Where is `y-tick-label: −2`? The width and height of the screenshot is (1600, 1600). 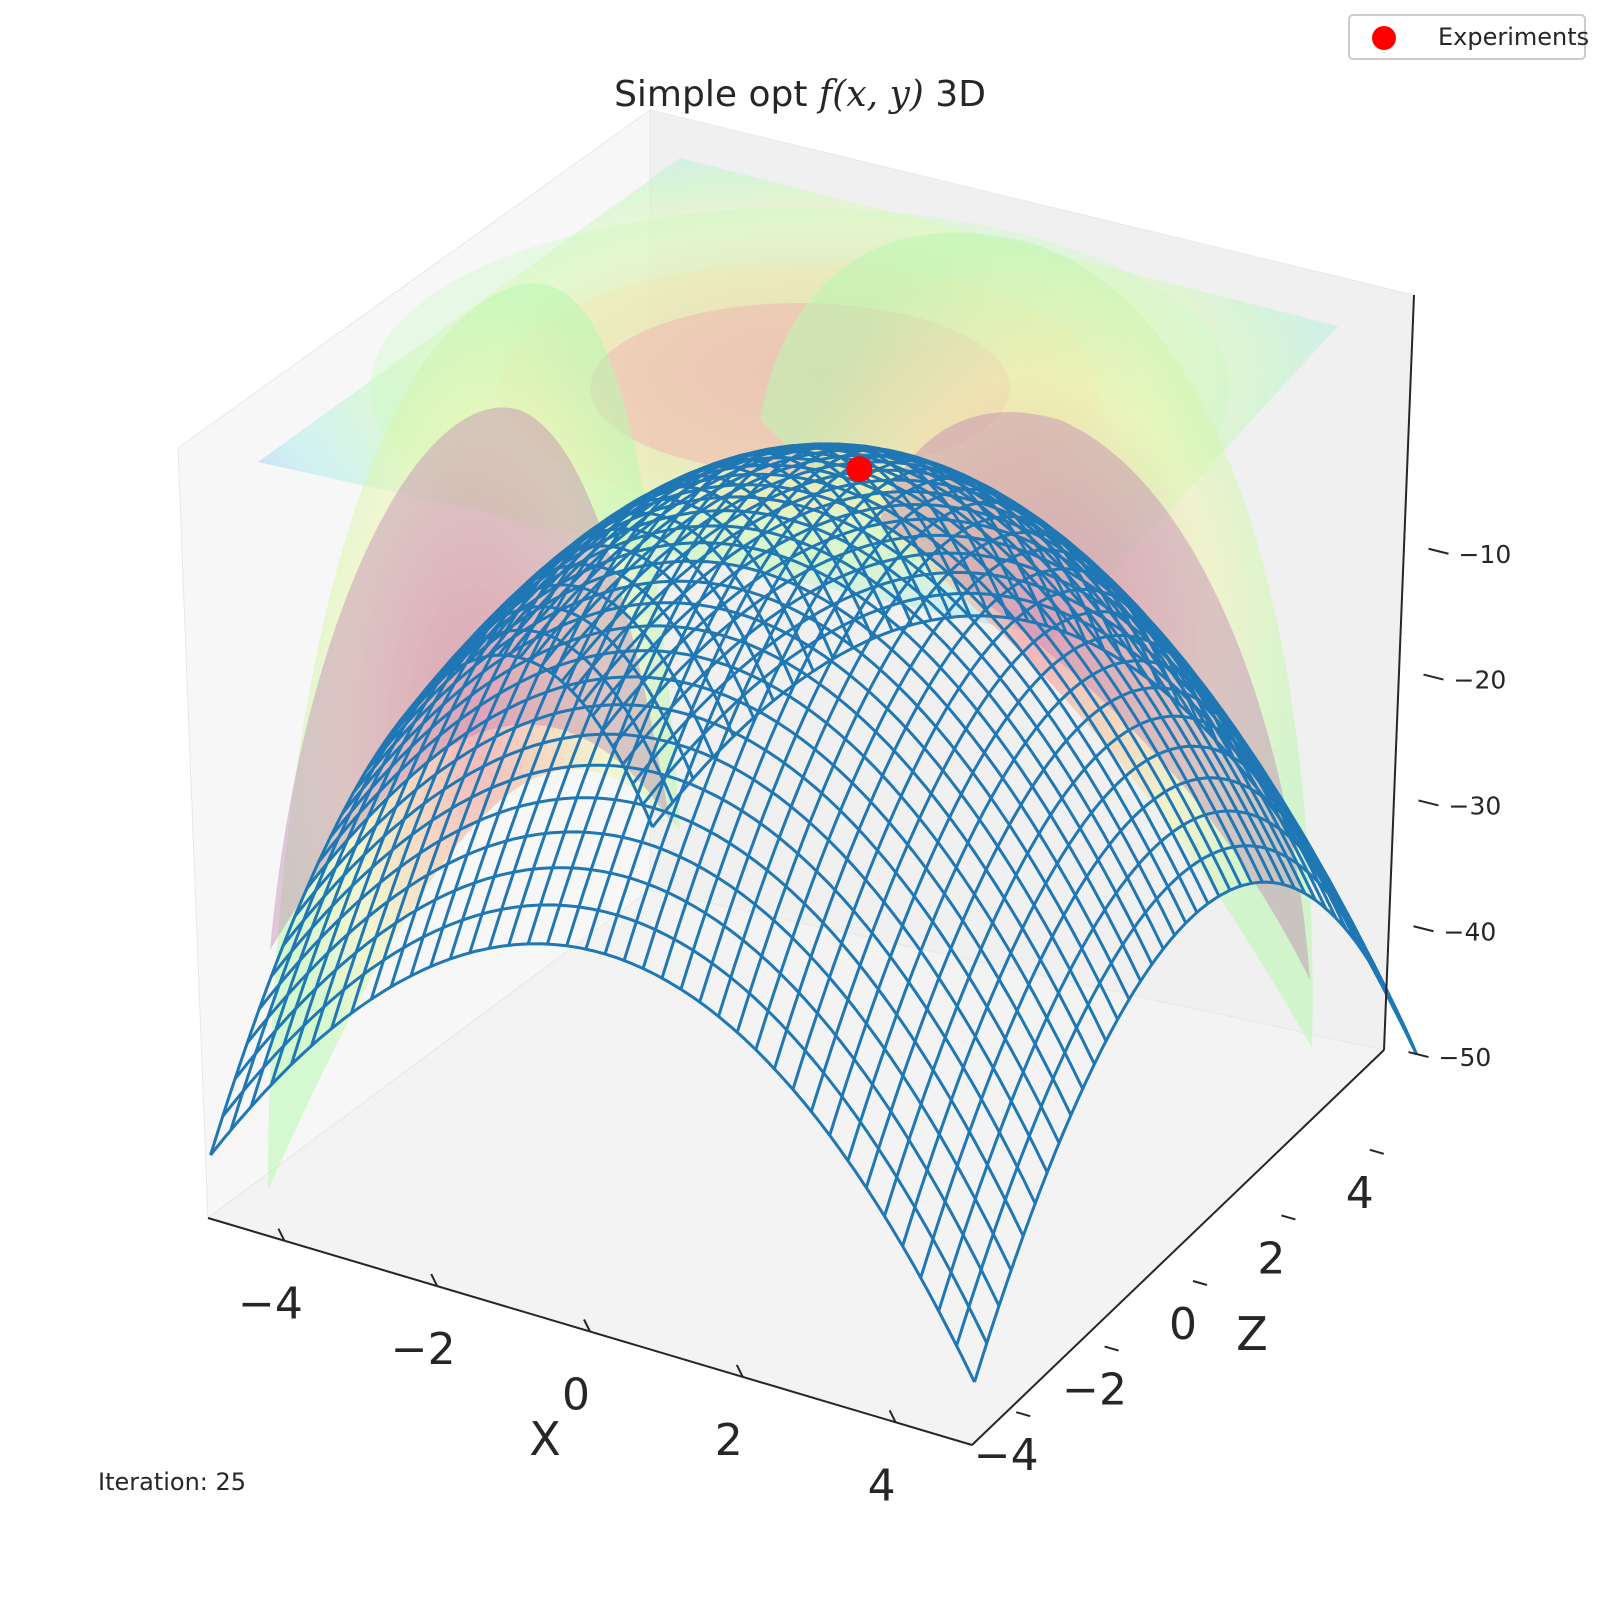
y-tick-label: −2 is located at coordinates (1094, 1390).